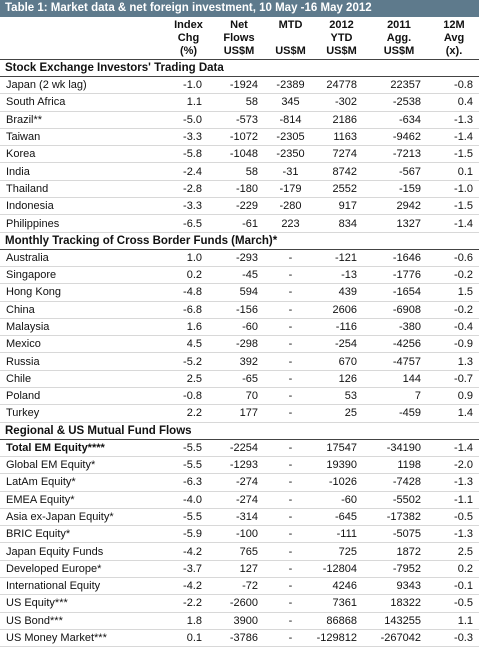 The height and width of the screenshot is (647, 479). I want to click on table-cell: 1.6, so click(188, 327).